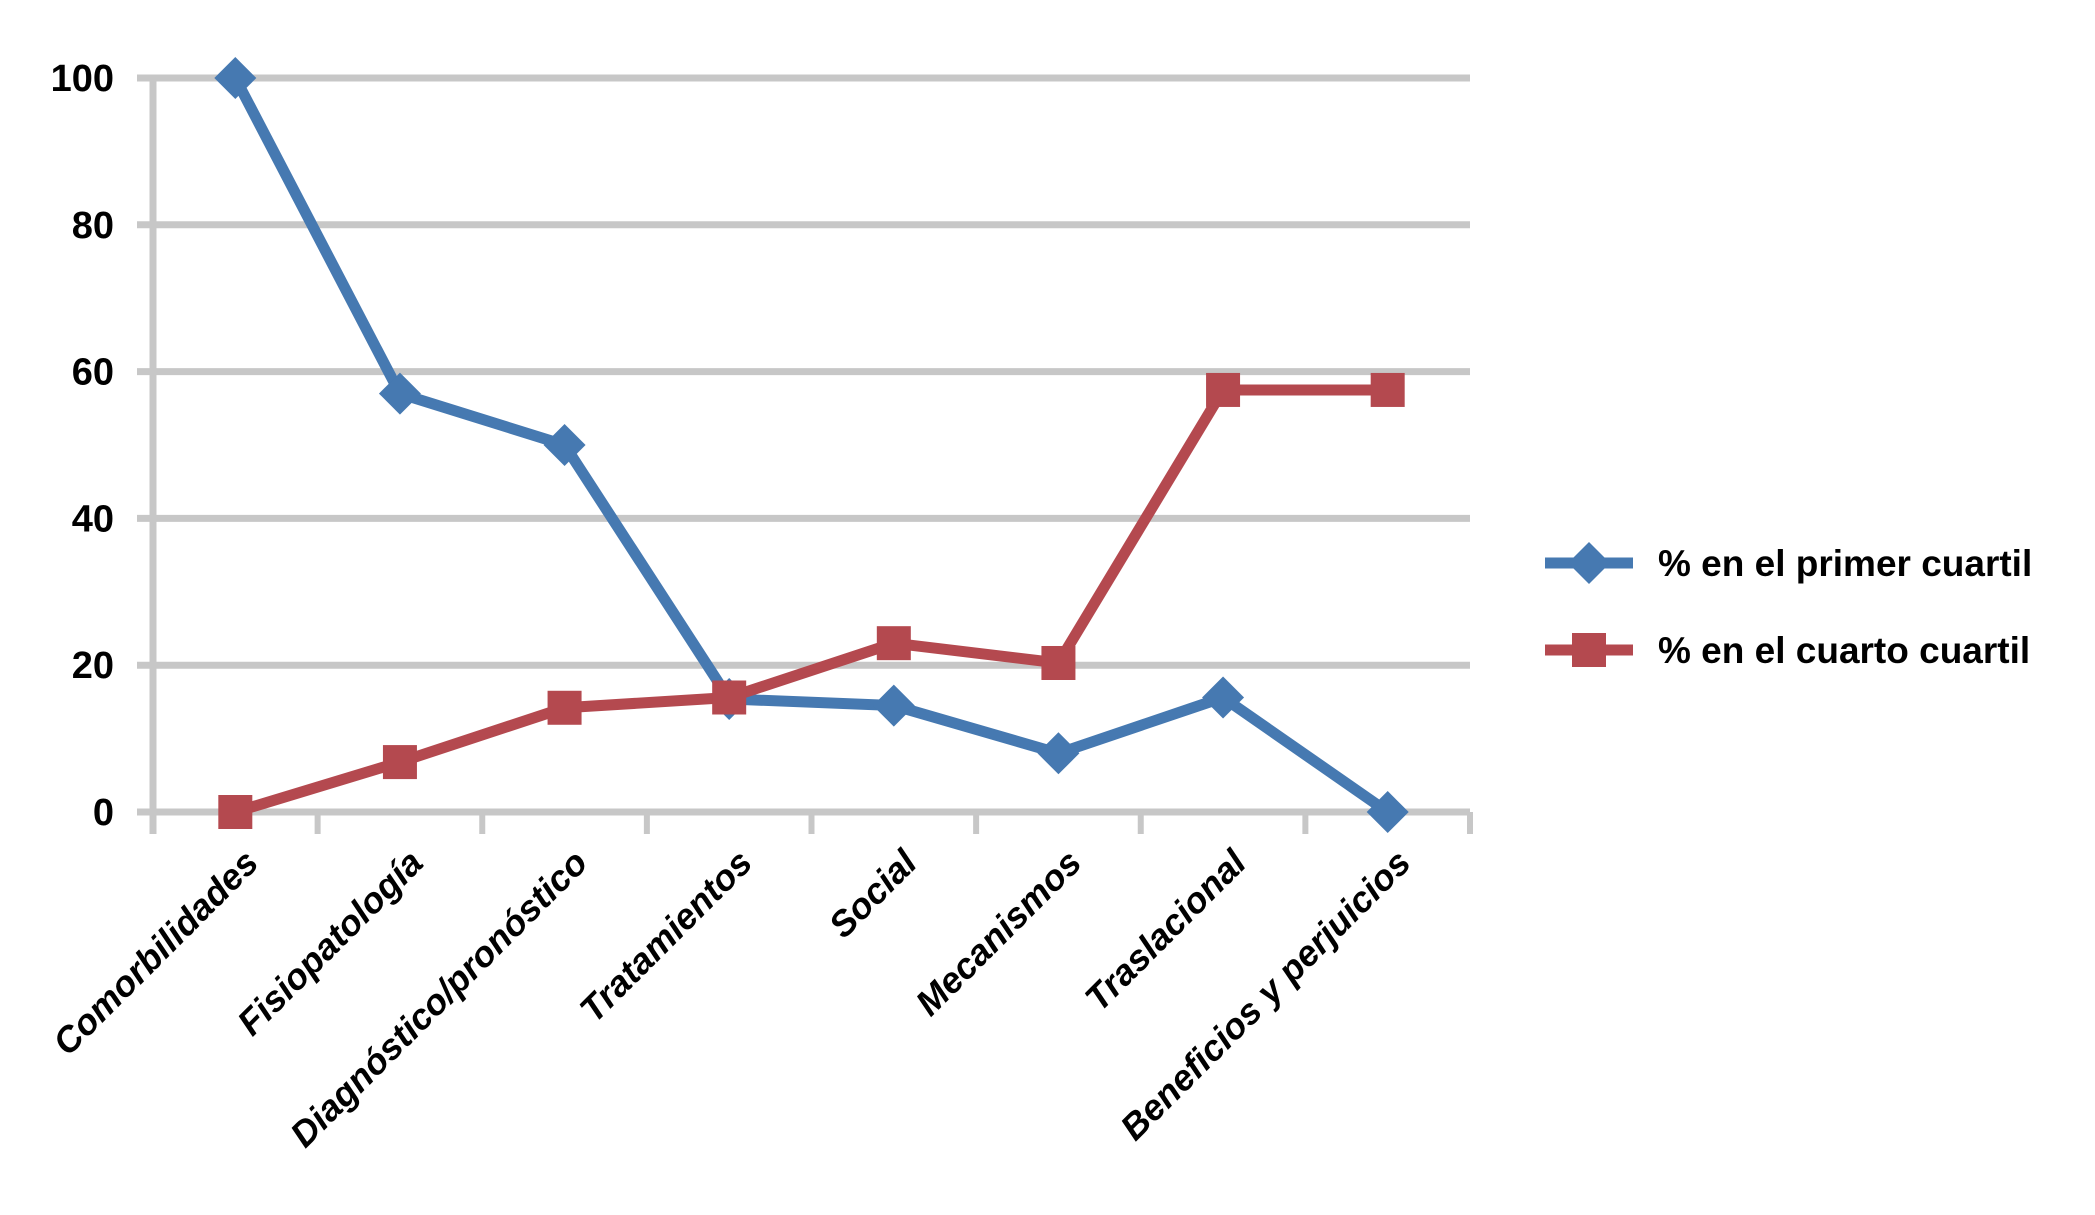 The image size is (2095, 1215). What do you see at coordinates (93, 226) in the screenshot?
I see `y-axis-label-80: 80` at bounding box center [93, 226].